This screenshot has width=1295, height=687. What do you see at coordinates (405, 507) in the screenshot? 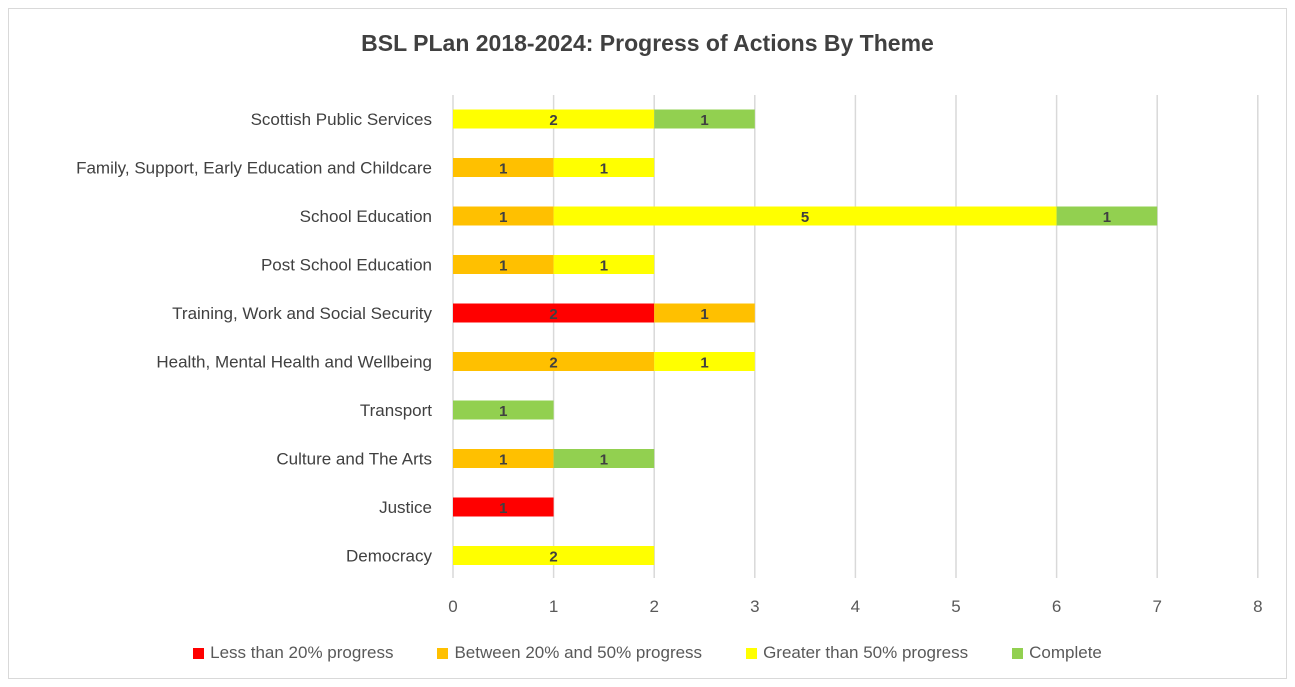
I see `category-label: Justice` at bounding box center [405, 507].